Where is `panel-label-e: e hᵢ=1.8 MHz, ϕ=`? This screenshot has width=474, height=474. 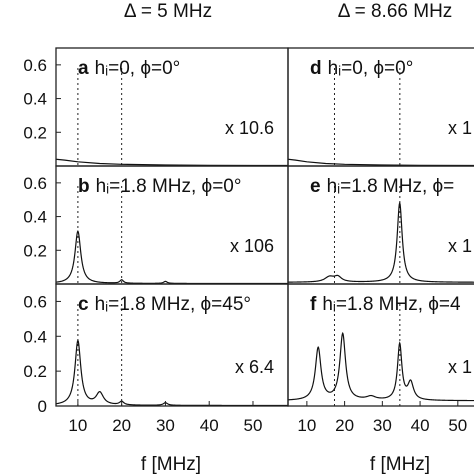
panel-label-e: e hᵢ=1.8 MHz, ϕ= is located at coordinates (382, 186).